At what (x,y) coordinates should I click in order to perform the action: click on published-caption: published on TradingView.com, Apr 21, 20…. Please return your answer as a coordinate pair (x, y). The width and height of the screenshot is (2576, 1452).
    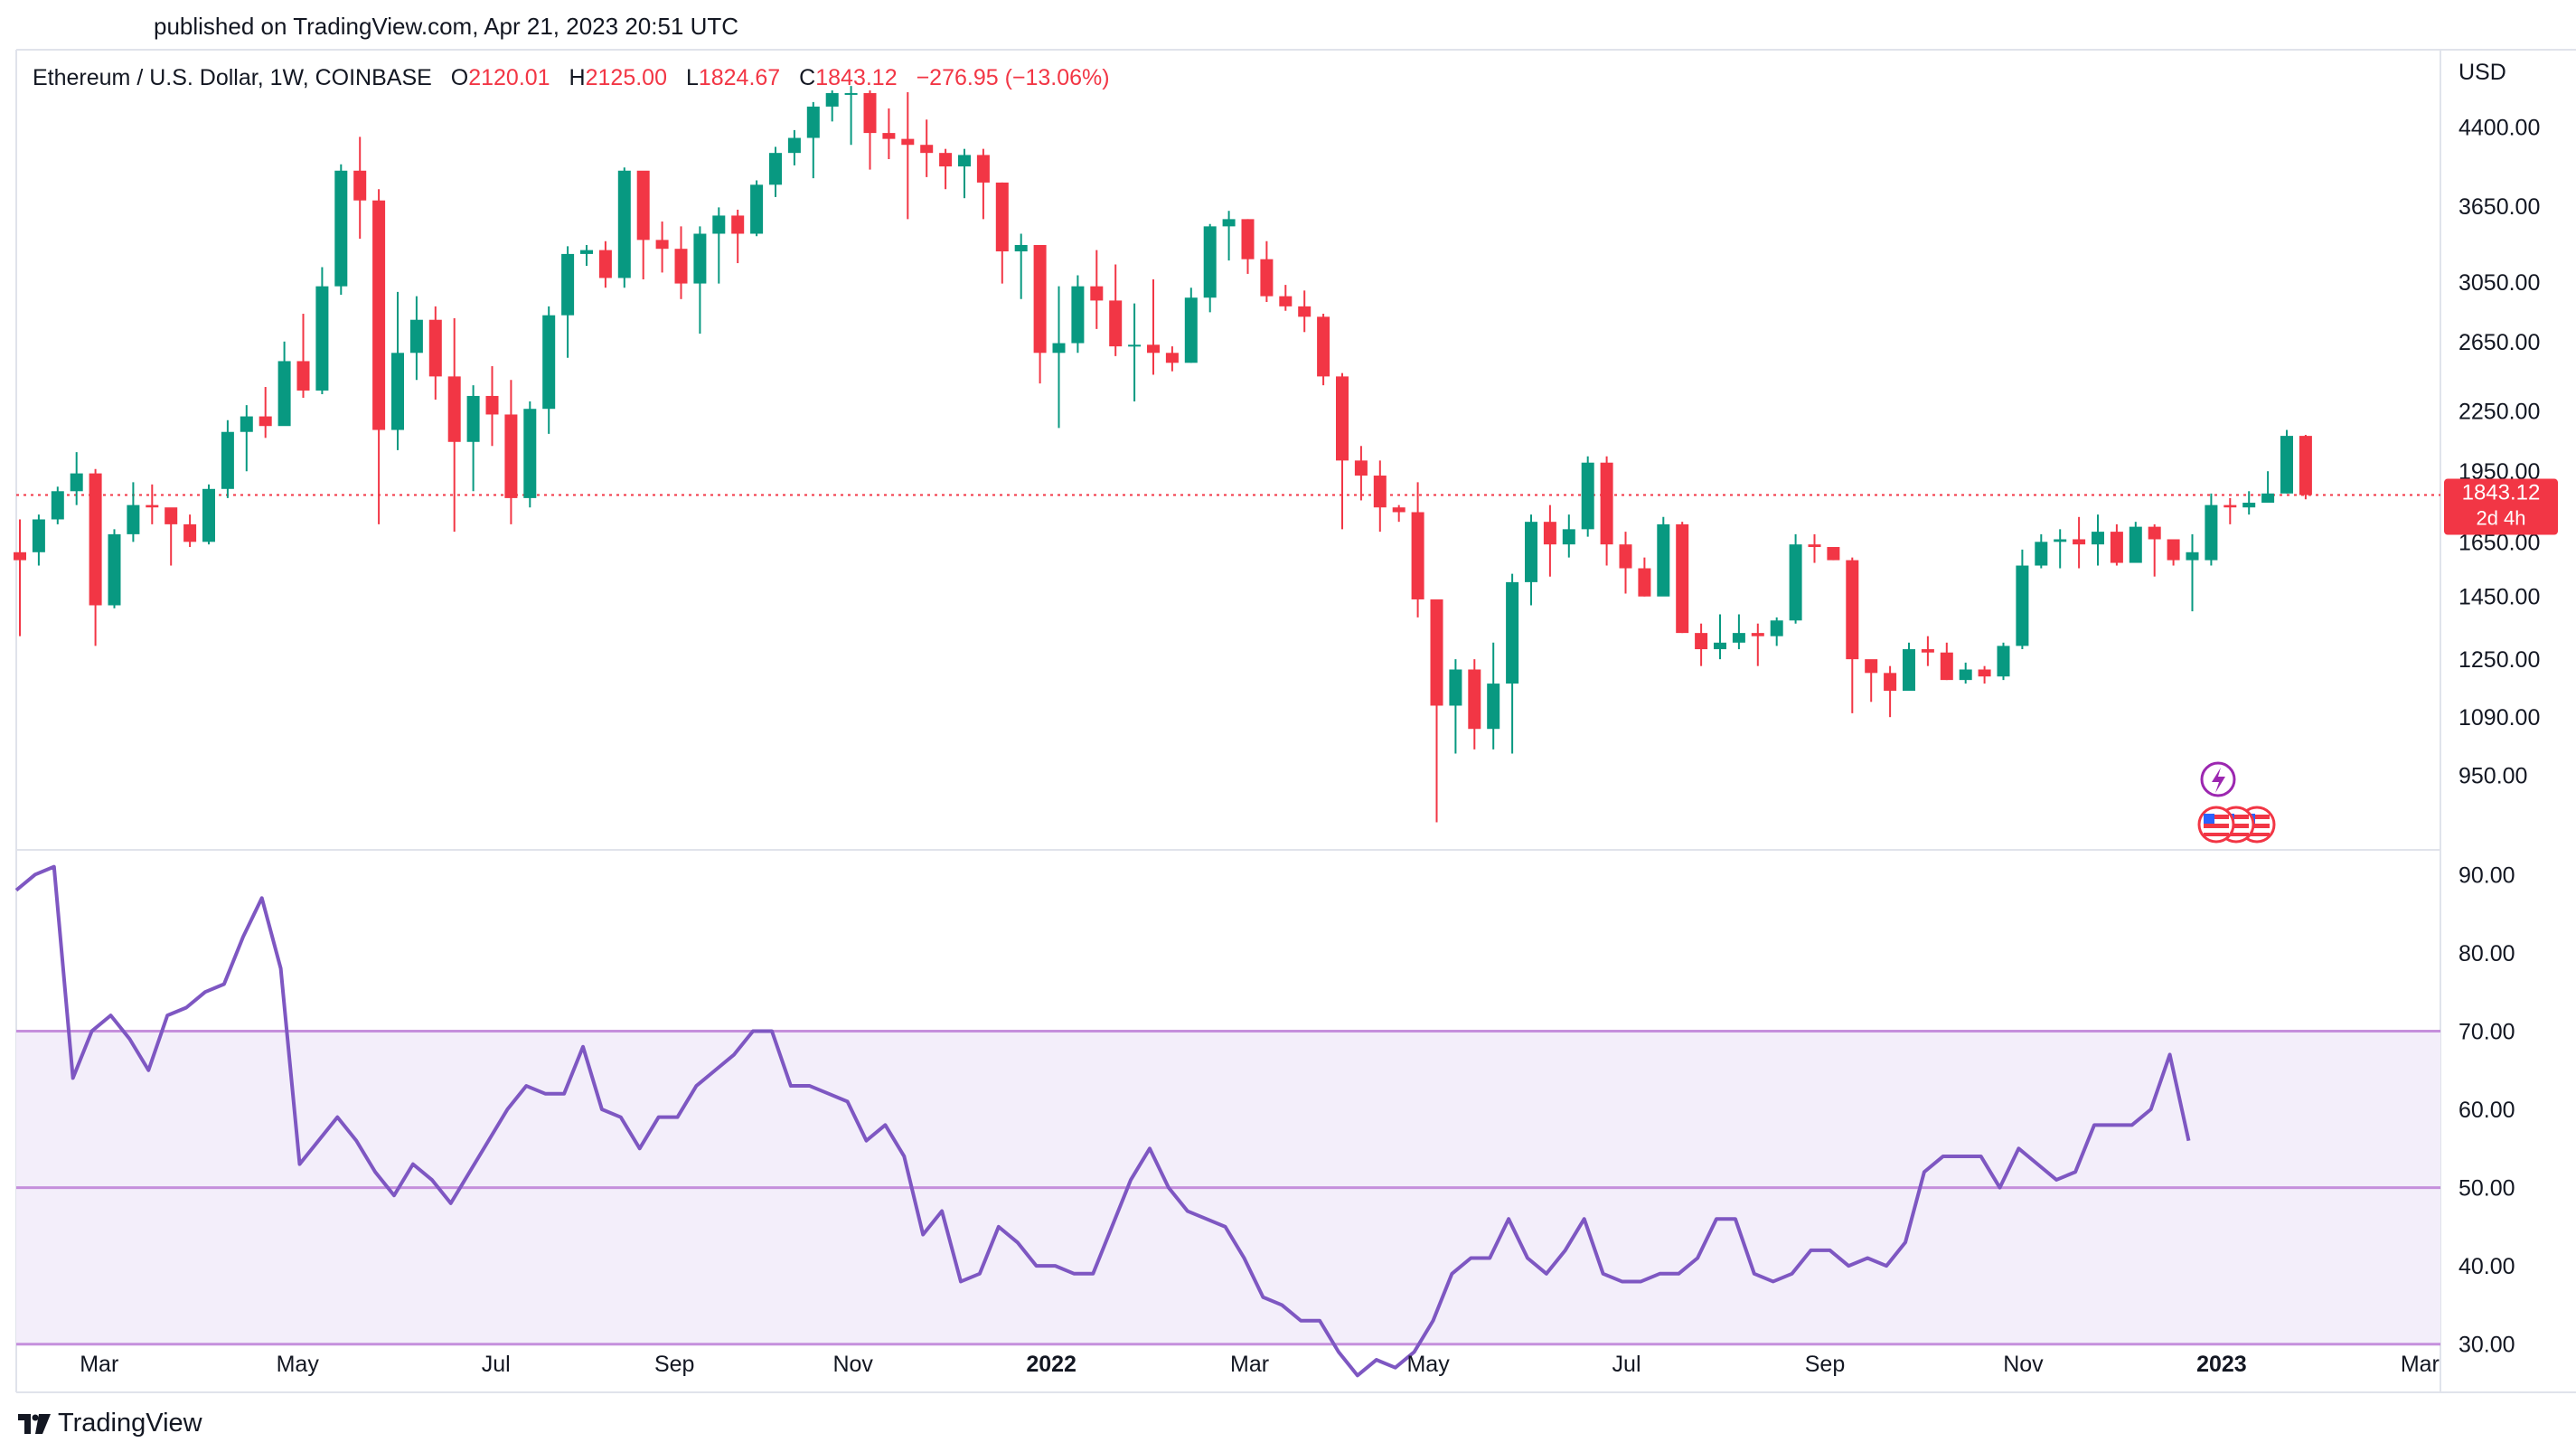
    Looking at the image, I should click on (446, 26).